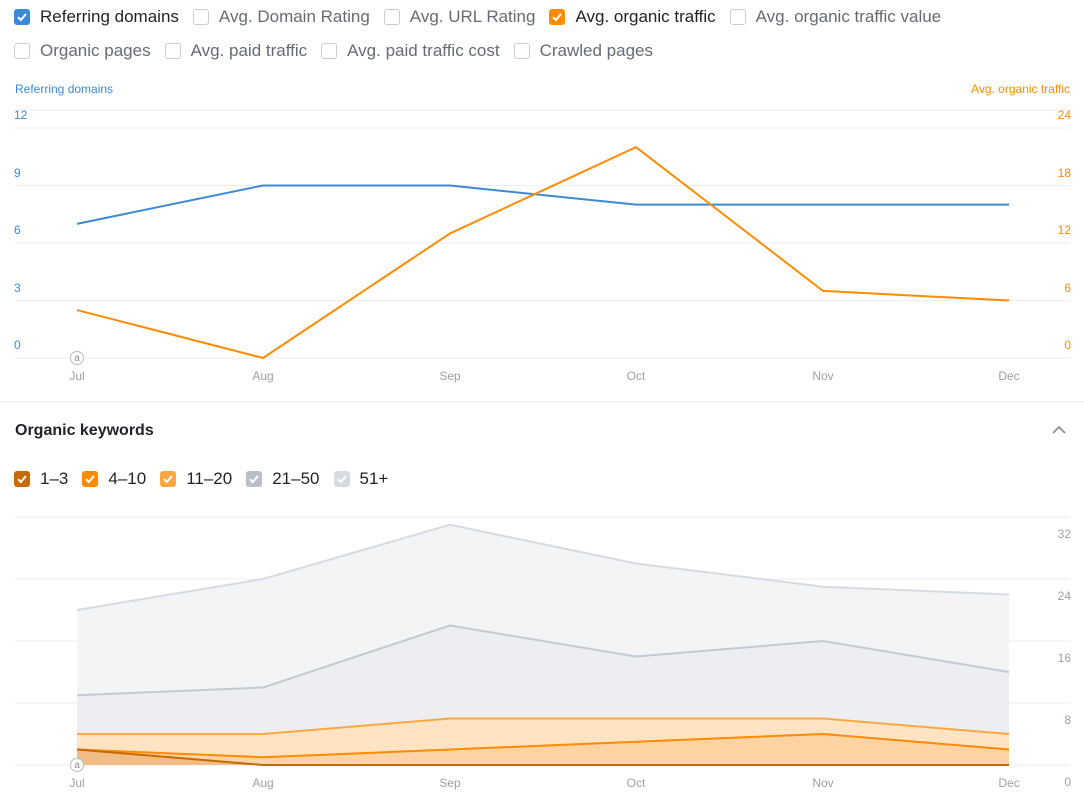  What do you see at coordinates (1064, 230) in the screenshot?
I see `right-axis-tick: 12` at bounding box center [1064, 230].